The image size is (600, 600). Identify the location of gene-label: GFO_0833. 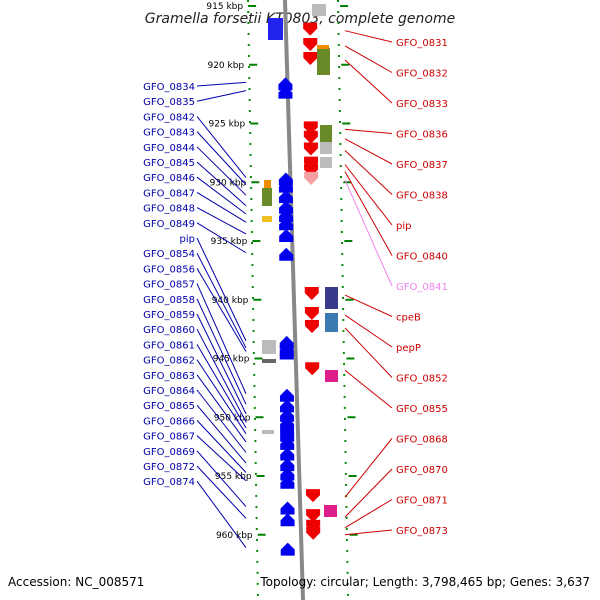
(422, 104).